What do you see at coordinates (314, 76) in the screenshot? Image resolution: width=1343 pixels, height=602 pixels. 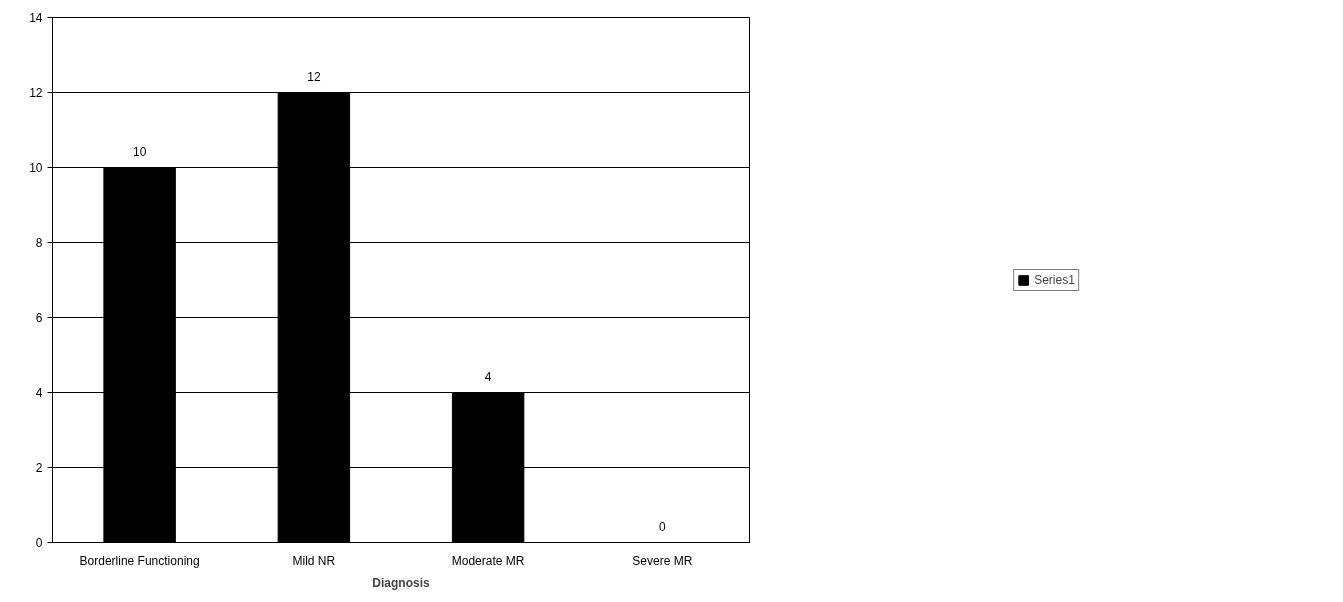 I see `data-label: 12` at bounding box center [314, 76].